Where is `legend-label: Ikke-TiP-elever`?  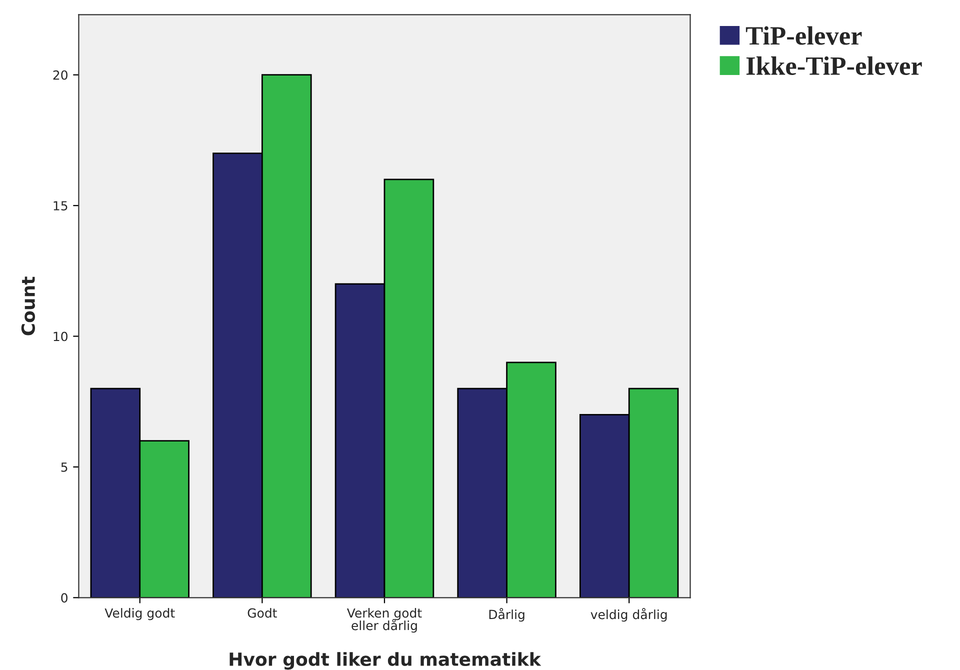
legend-label: Ikke-TiP-elever is located at coordinates (834, 65).